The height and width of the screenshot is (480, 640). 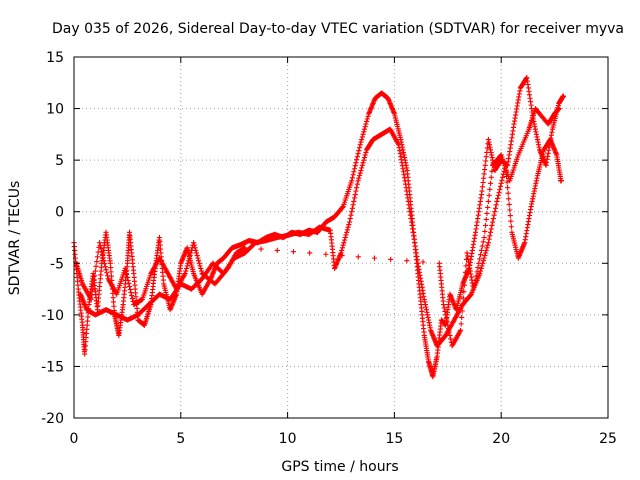 What do you see at coordinates (57, 264) in the screenshot?
I see `y-tick-label: -5` at bounding box center [57, 264].